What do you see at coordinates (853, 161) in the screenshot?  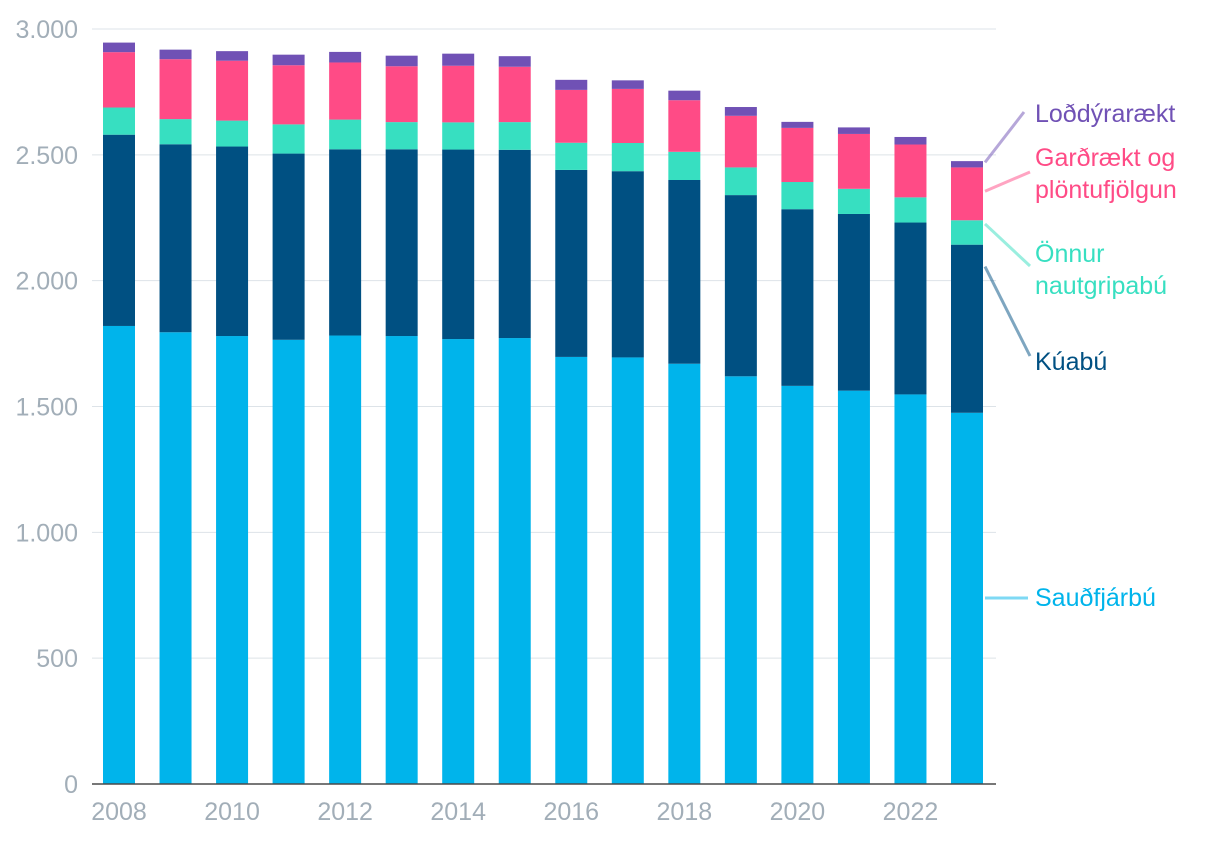 I see `bar-gardr-kt-og-plontufjolgun-2021` at bounding box center [853, 161].